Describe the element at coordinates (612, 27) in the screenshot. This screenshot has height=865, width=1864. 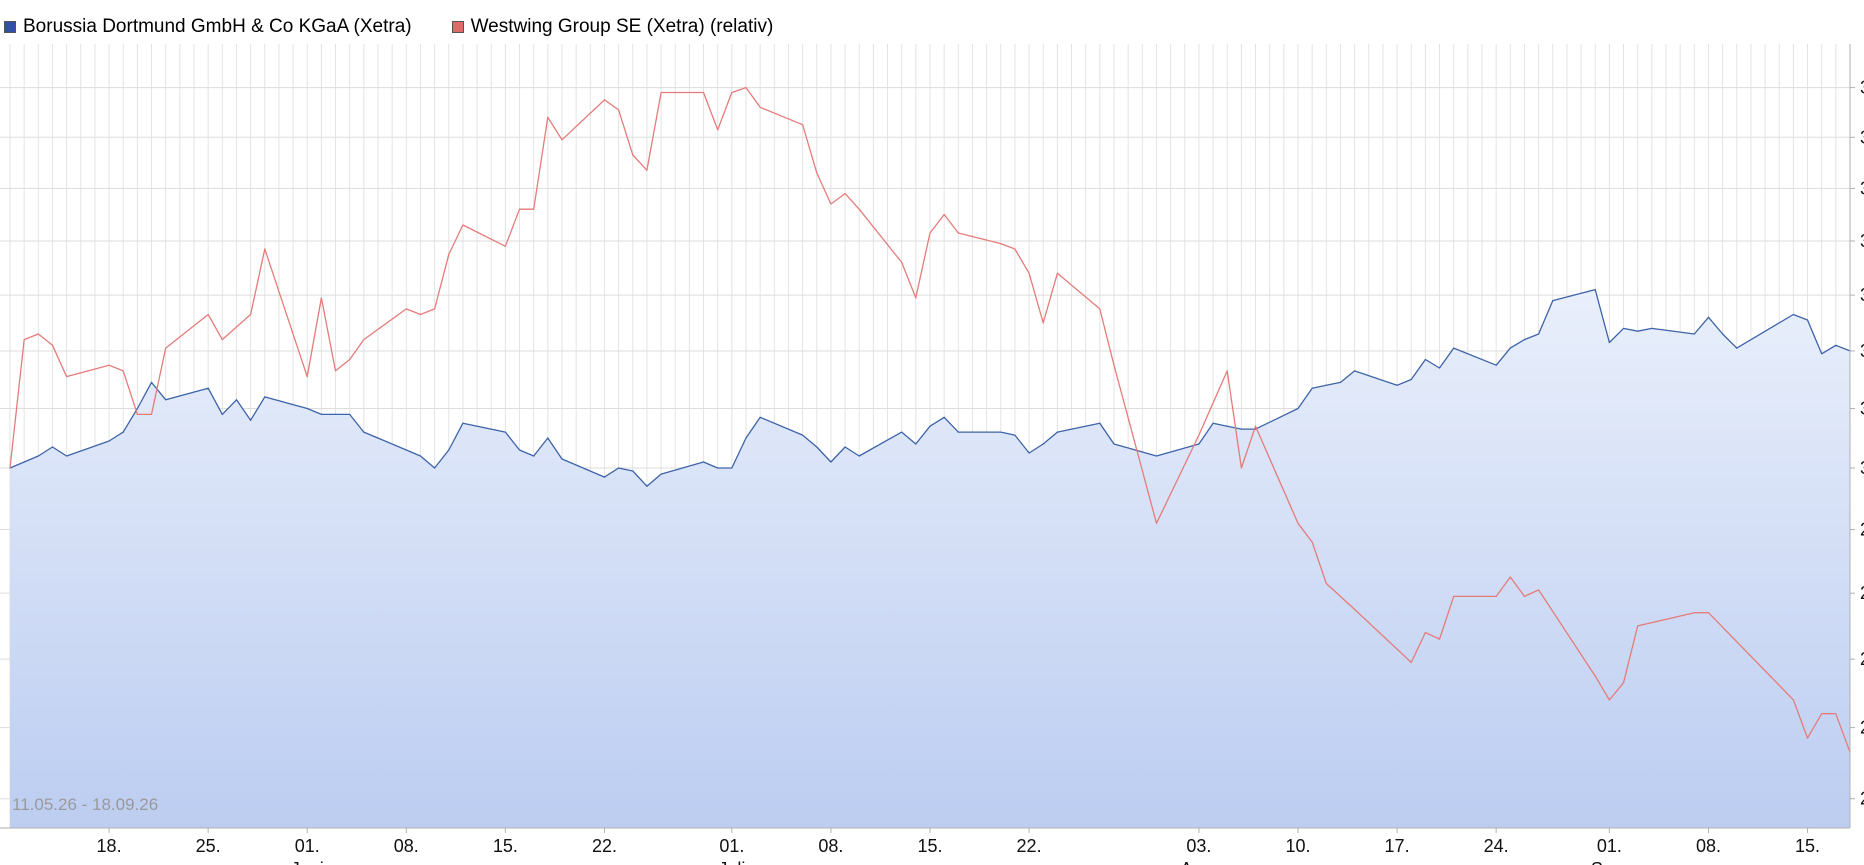
I see `legend-item-westwing: Westwing Group SE (Xetra) (relativ)` at that location.